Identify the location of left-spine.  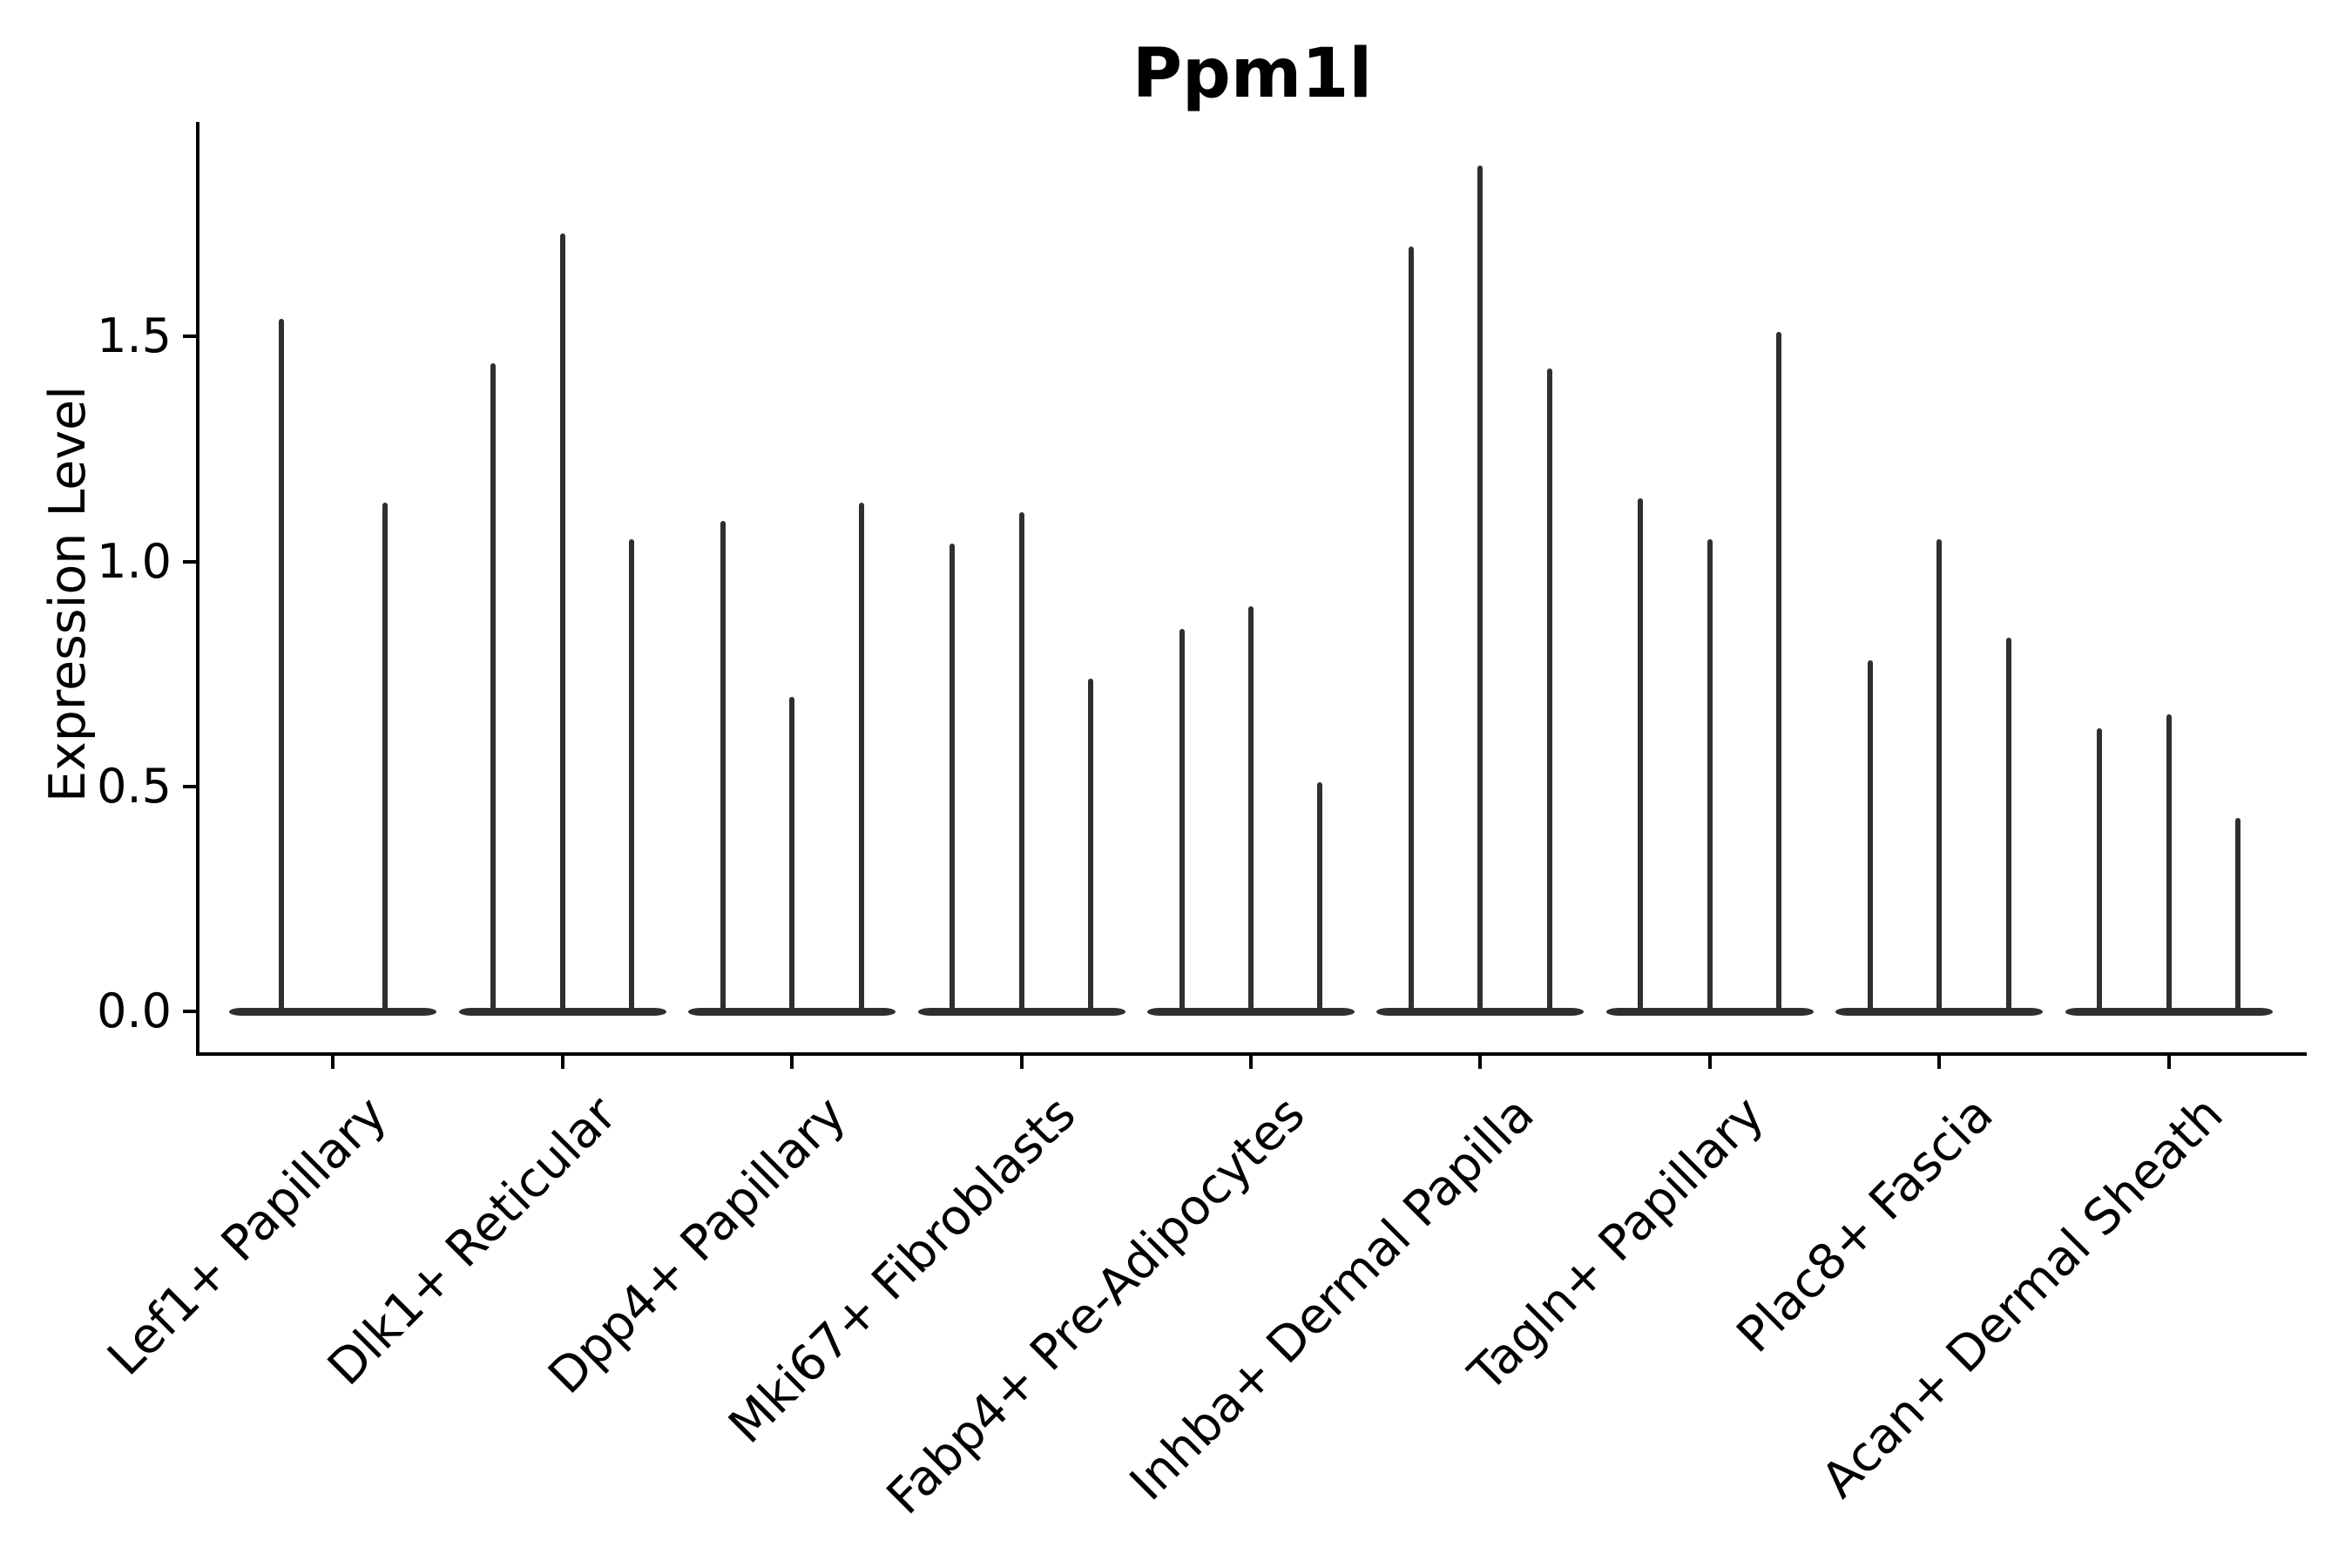
(198, 589).